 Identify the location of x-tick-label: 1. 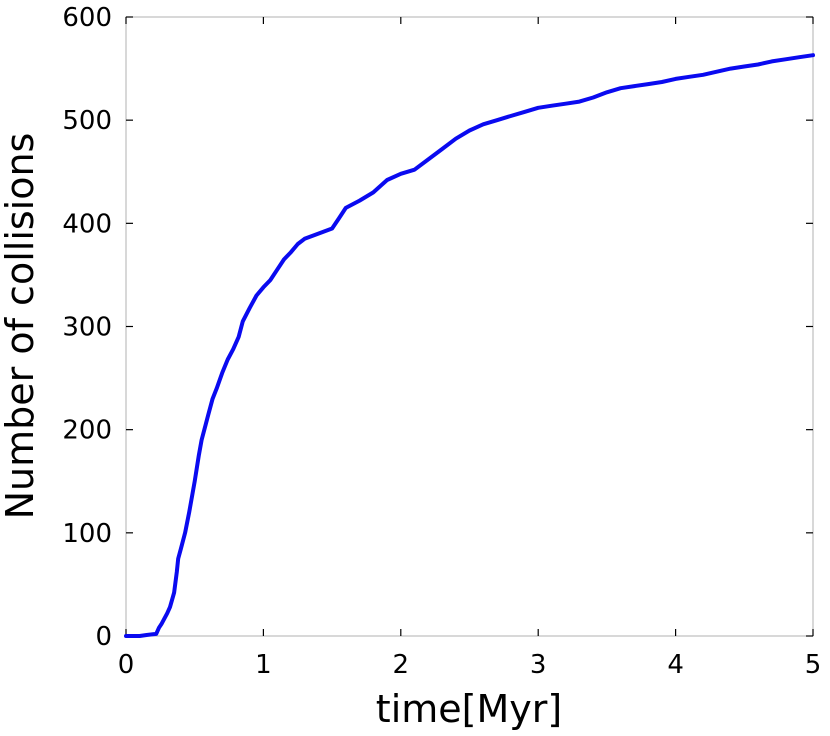
(263, 665).